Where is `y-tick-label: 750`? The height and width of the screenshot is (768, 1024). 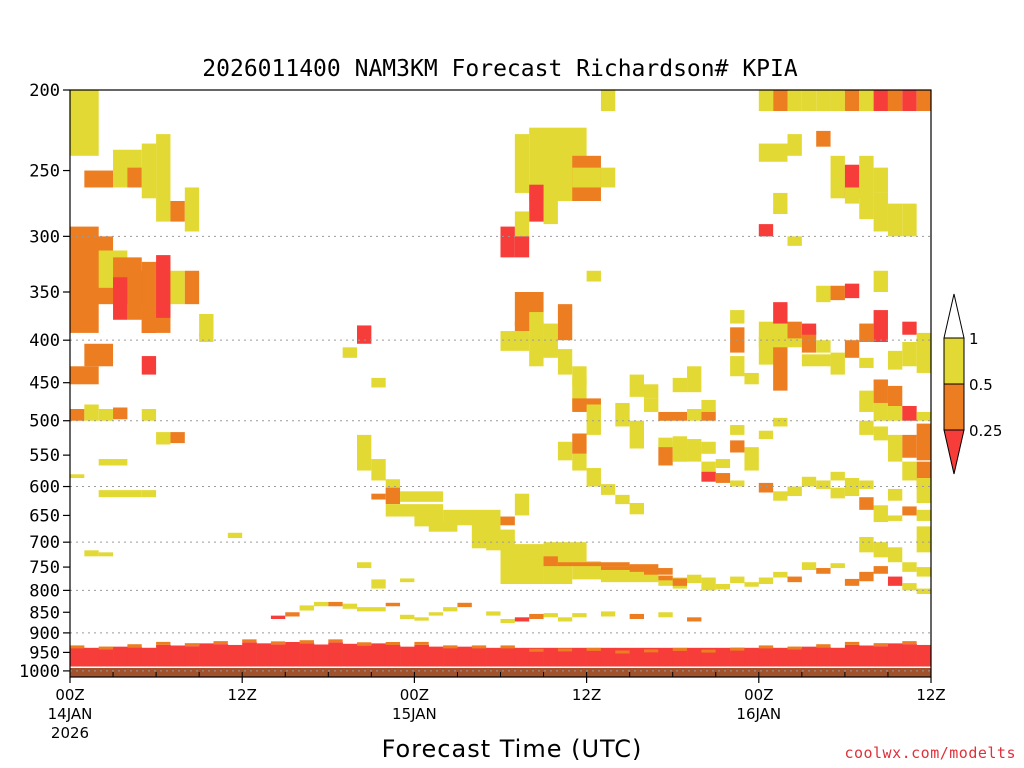 y-tick-label: 750 is located at coordinates (44, 568).